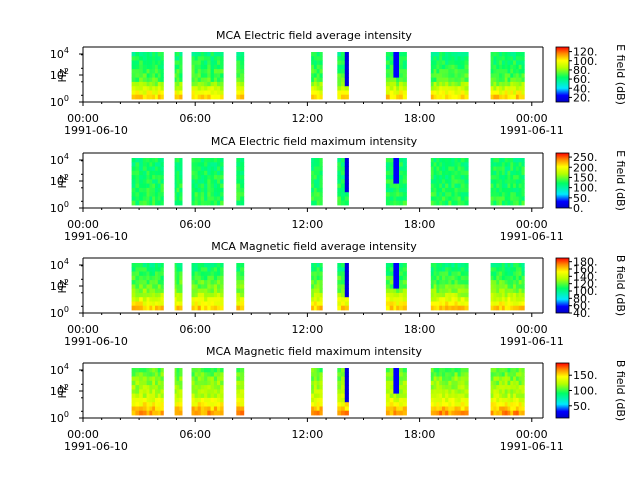 The width and height of the screenshot is (640, 480). What do you see at coordinates (57, 54) in the screenshot?
I see `y-tick-base: 10` at bounding box center [57, 54].